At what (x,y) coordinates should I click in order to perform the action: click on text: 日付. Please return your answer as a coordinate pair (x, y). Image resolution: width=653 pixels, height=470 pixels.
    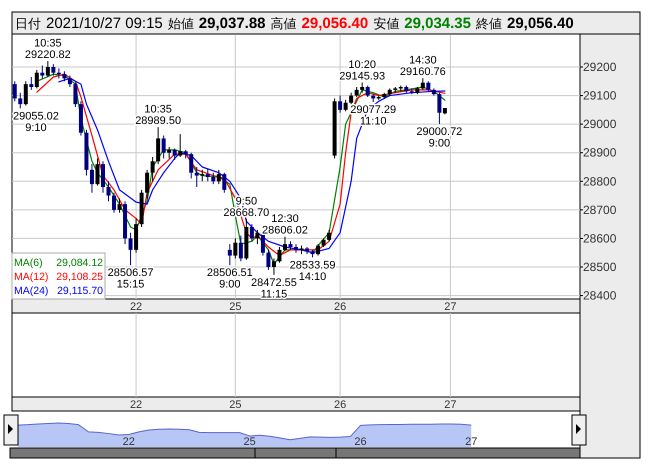
    Looking at the image, I should click on (28, 23).